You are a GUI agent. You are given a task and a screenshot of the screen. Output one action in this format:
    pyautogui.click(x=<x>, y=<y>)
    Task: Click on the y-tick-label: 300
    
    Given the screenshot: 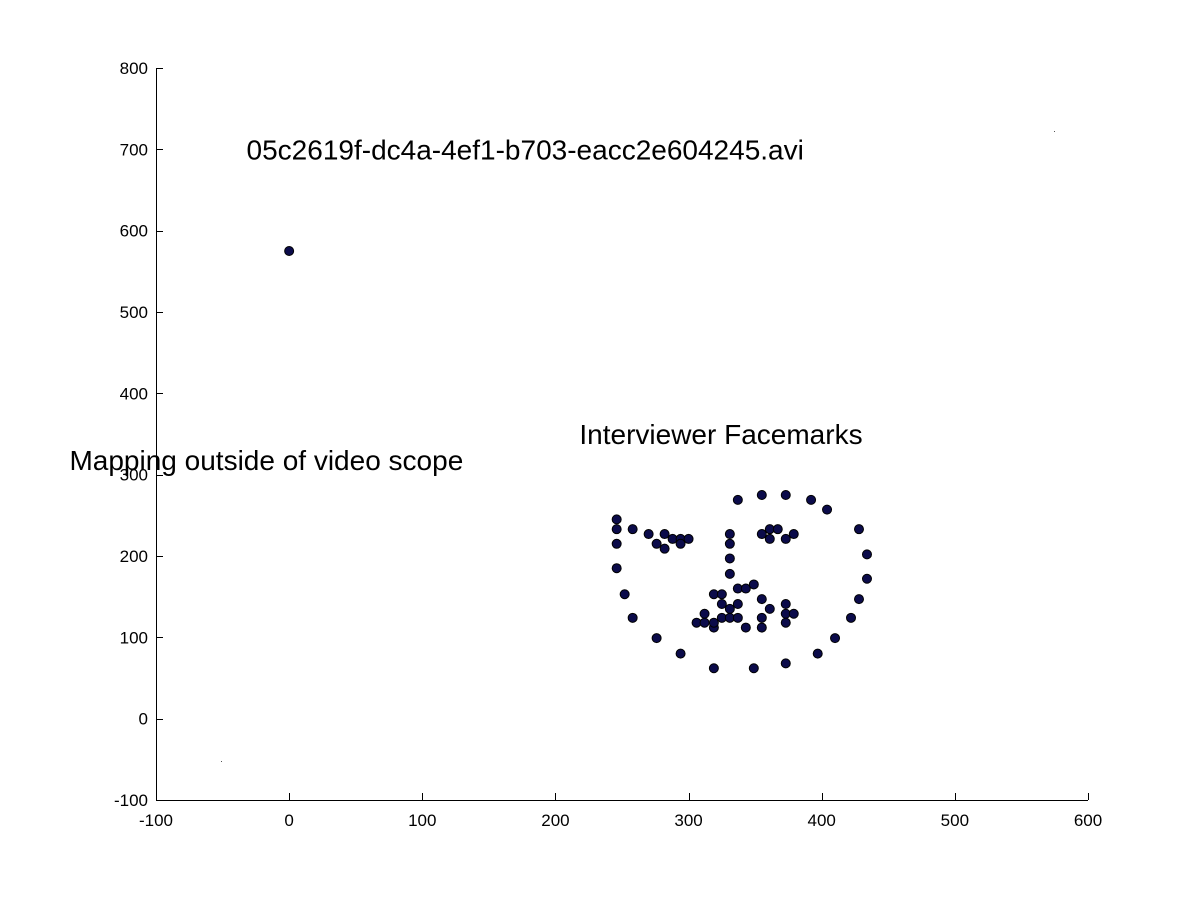 What is the action you would take?
    pyautogui.click(x=134, y=475)
    